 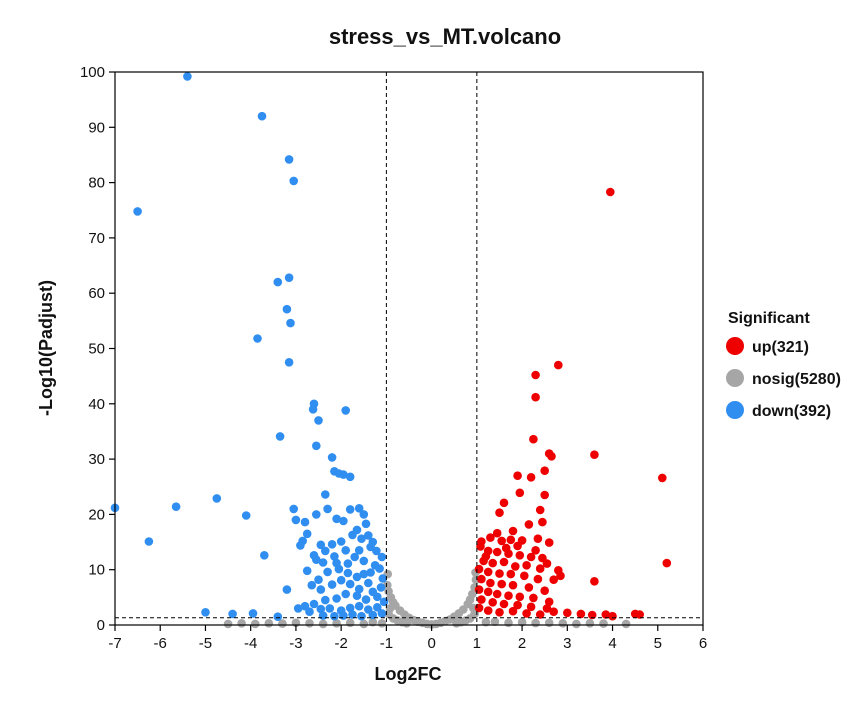 I want to click on x-tick-label: 6, so click(x=703, y=643).